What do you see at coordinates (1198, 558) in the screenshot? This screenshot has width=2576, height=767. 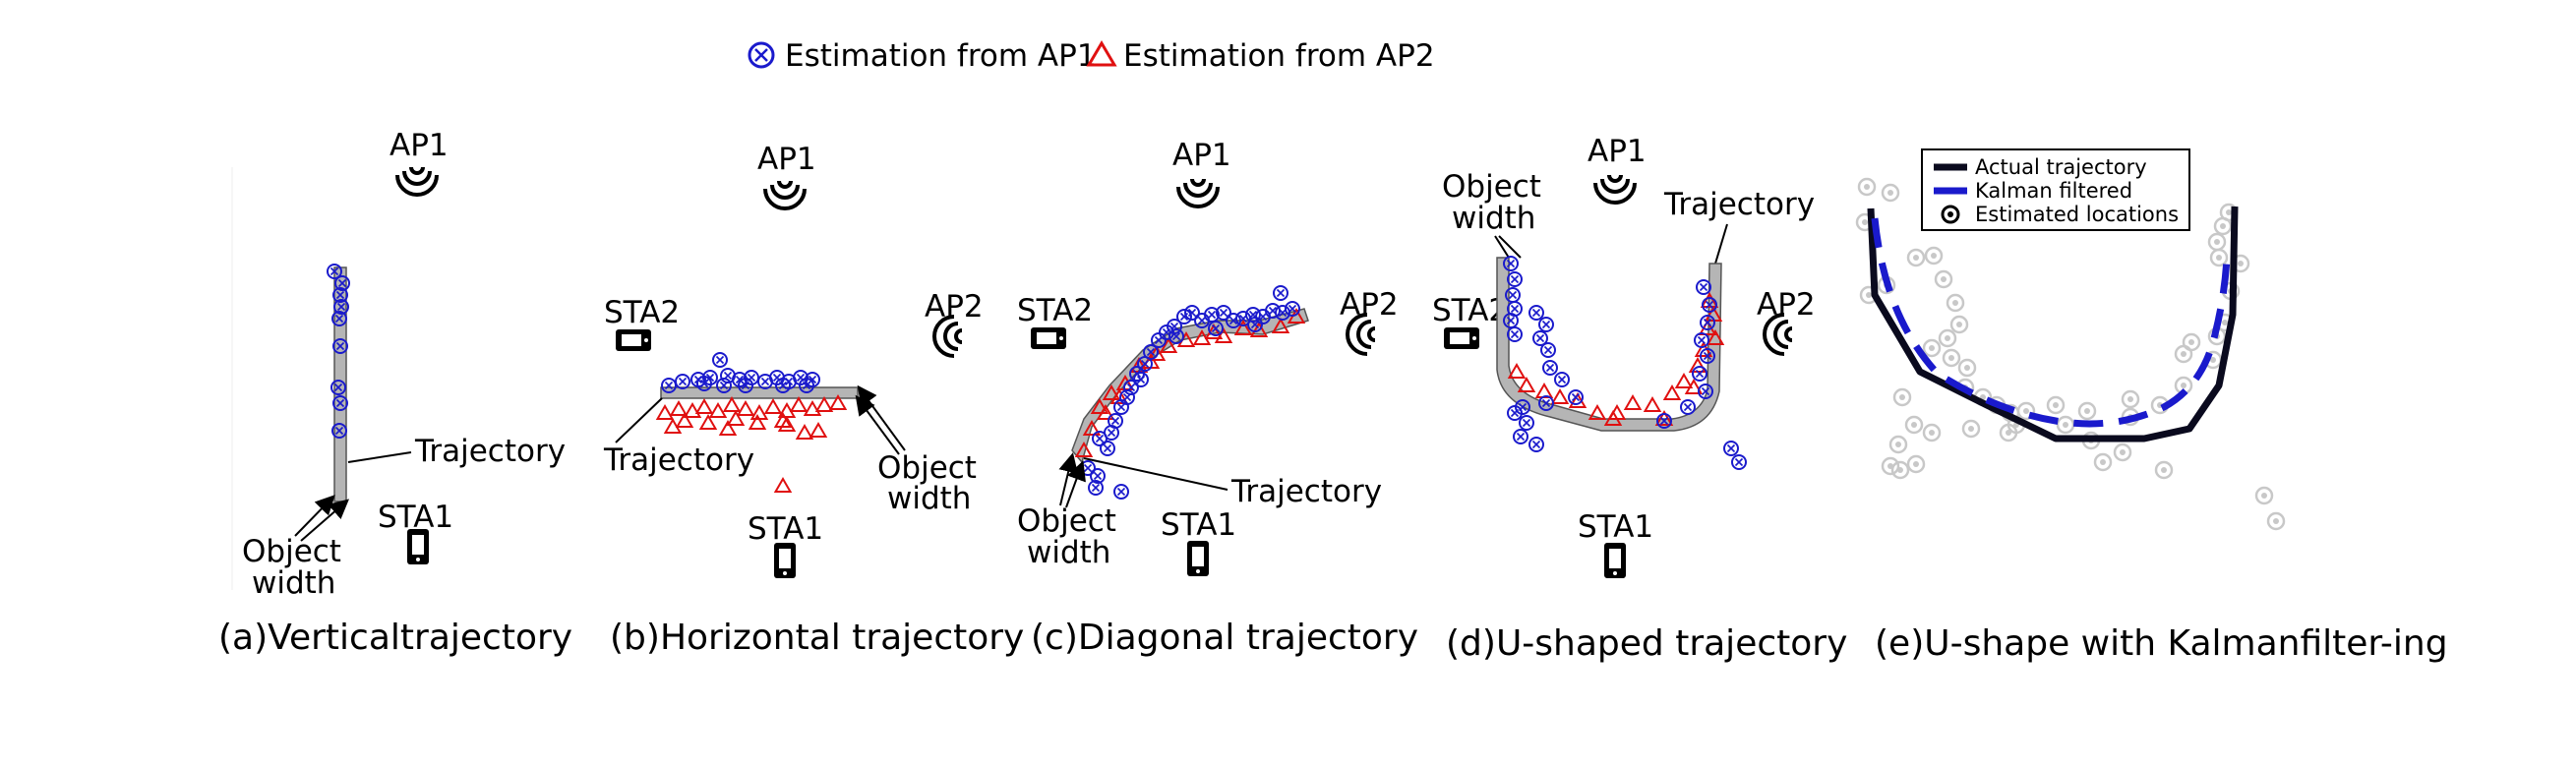 I see `panel-c-sta1-icon` at bounding box center [1198, 558].